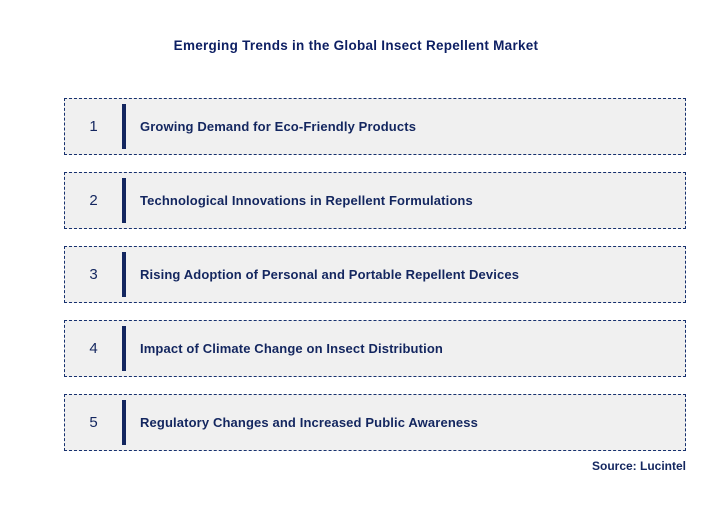  I want to click on trend-label: Growing Demand for Eco-Friendly Products, so click(278, 126).